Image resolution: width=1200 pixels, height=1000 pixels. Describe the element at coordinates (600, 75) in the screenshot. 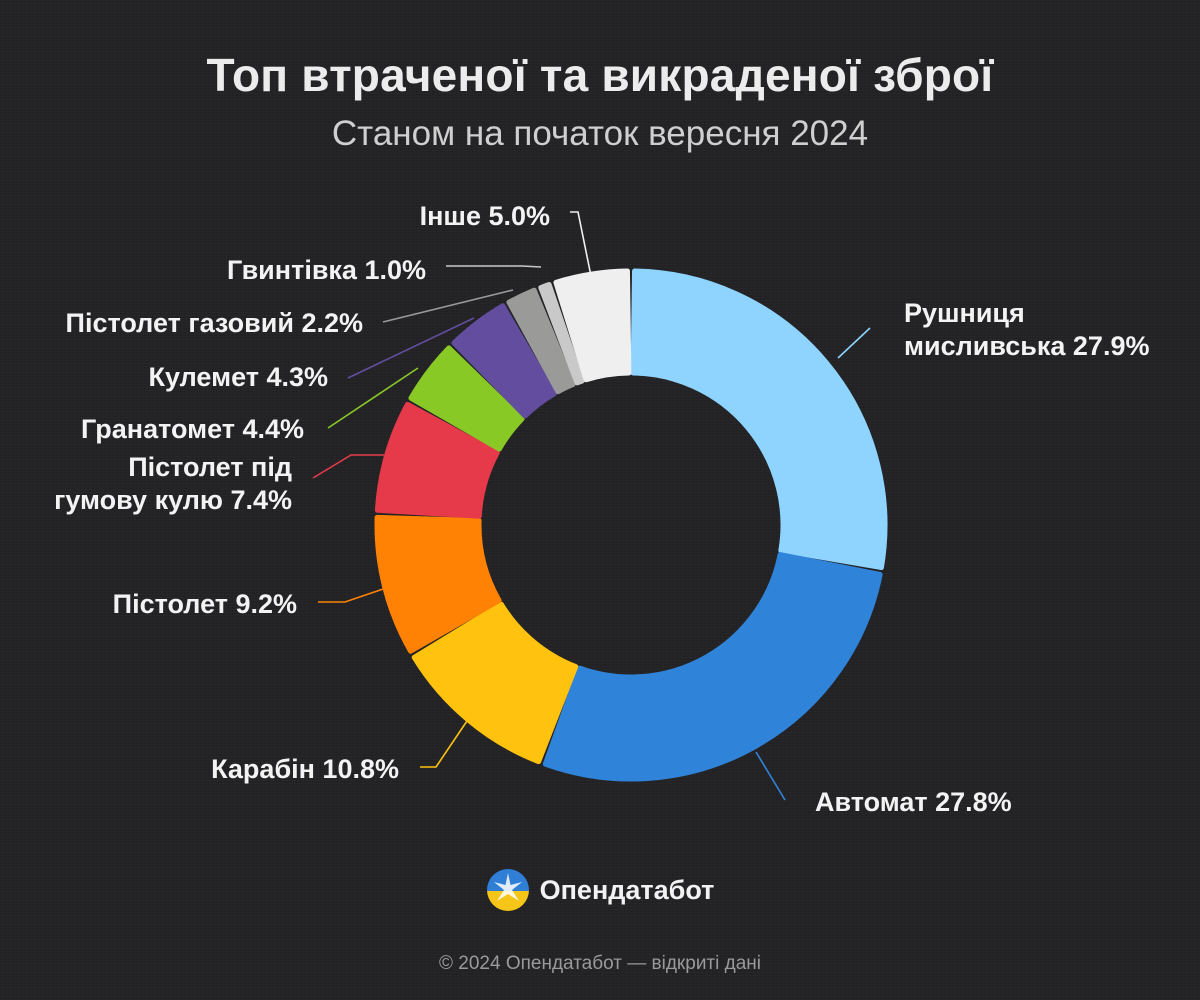

I see `chart-title: Топ втраченої та викраденої зброї` at that location.